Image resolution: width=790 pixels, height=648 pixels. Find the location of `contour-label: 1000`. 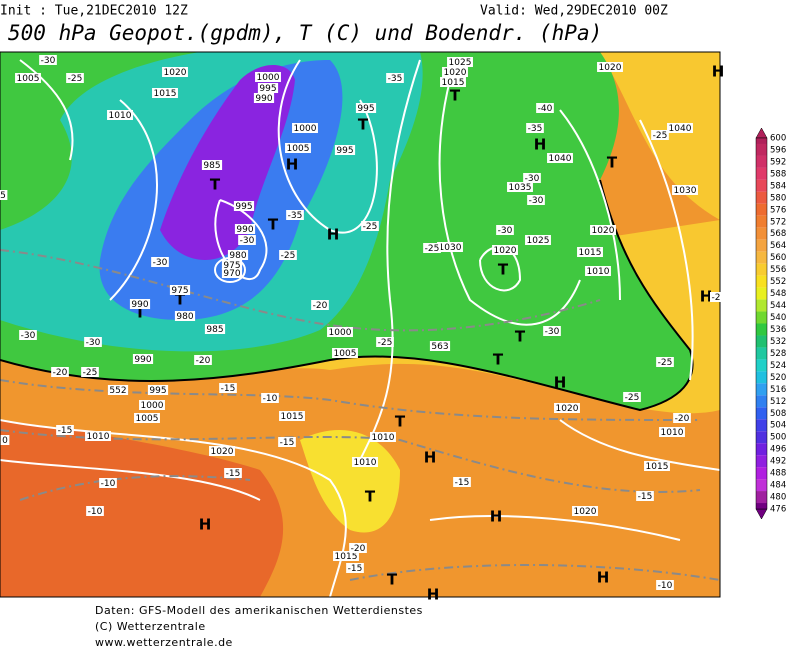

contour-label: 1000 is located at coordinates (305, 128).